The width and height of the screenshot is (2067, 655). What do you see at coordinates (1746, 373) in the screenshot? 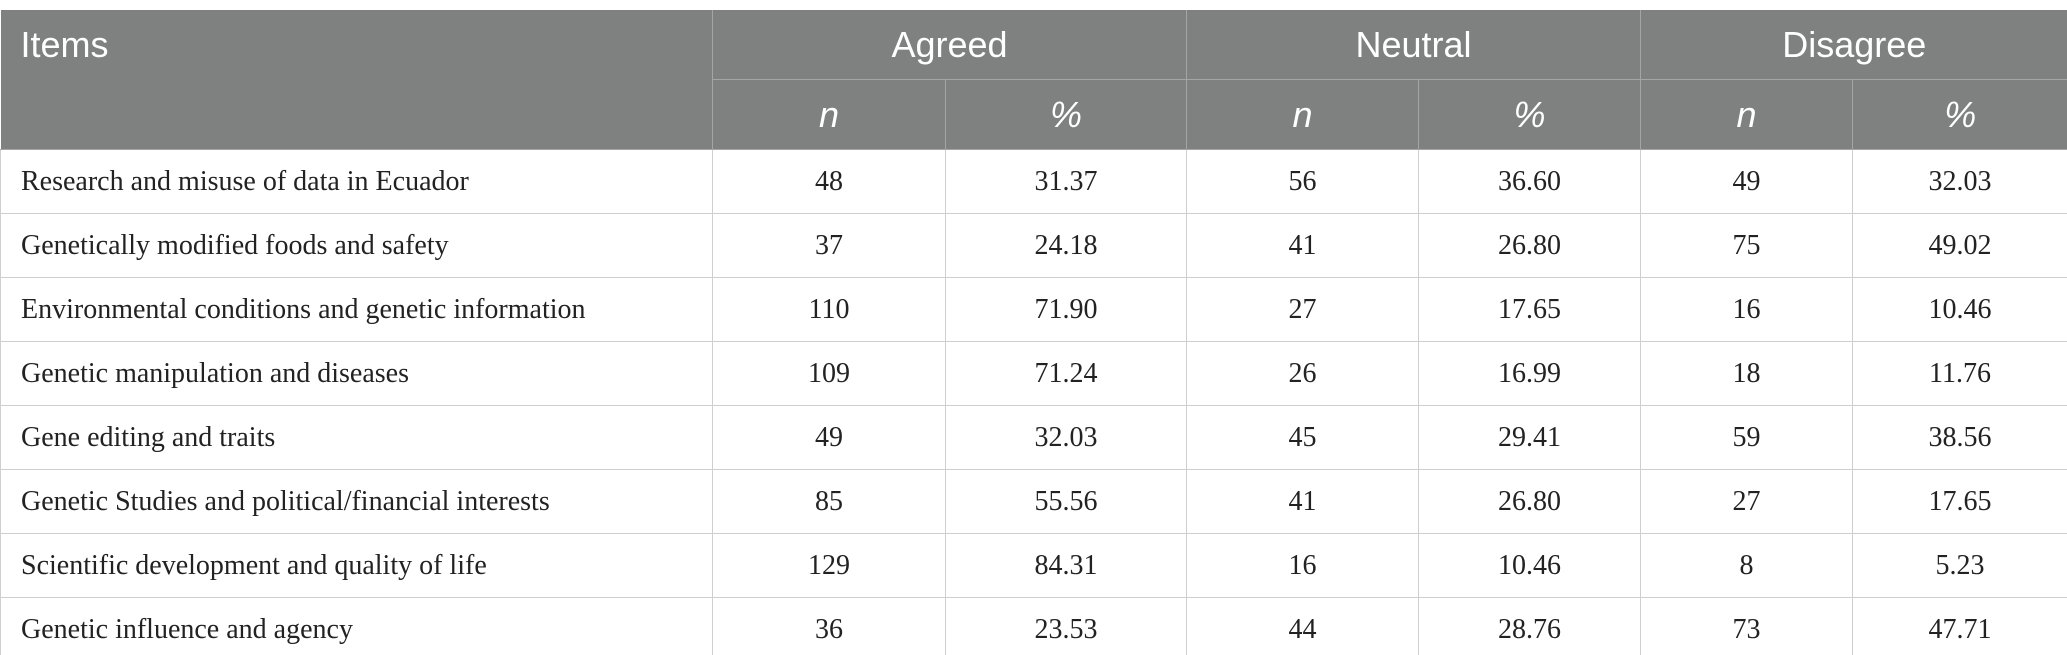
I see `value-cell: 18` at bounding box center [1746, 373].